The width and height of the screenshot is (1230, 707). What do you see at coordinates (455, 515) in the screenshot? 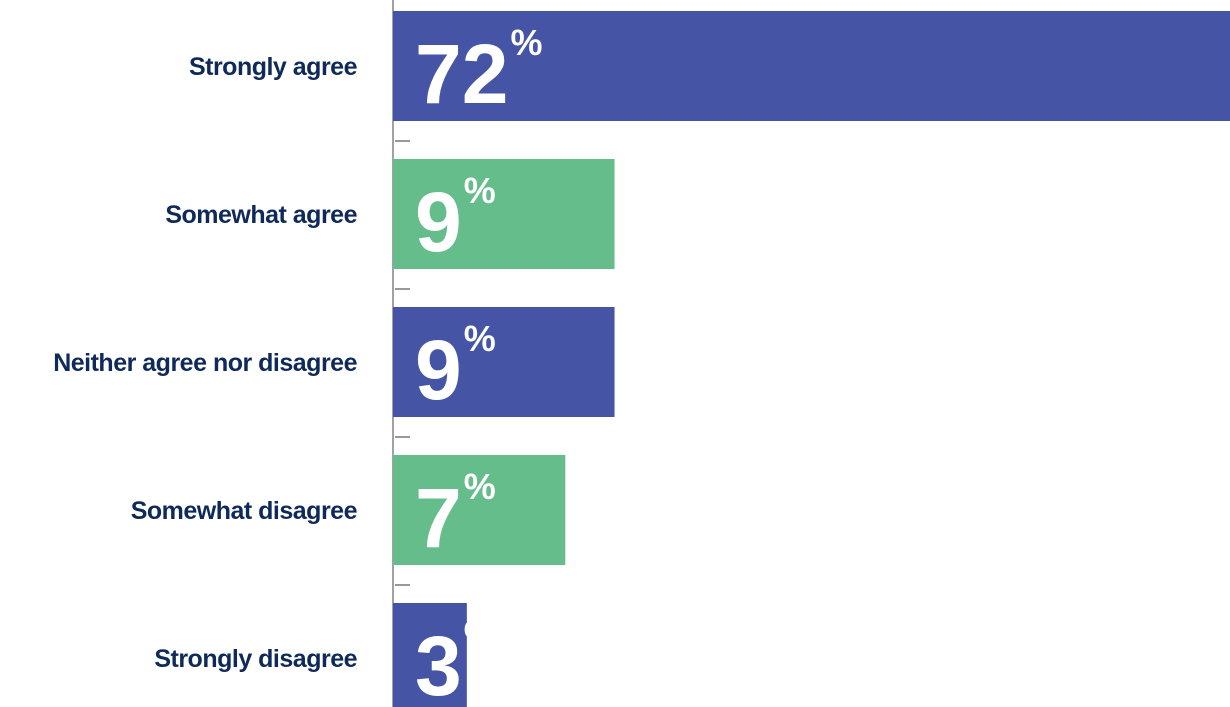
I see `value-label: 7%` at bounding box center [455, 515].